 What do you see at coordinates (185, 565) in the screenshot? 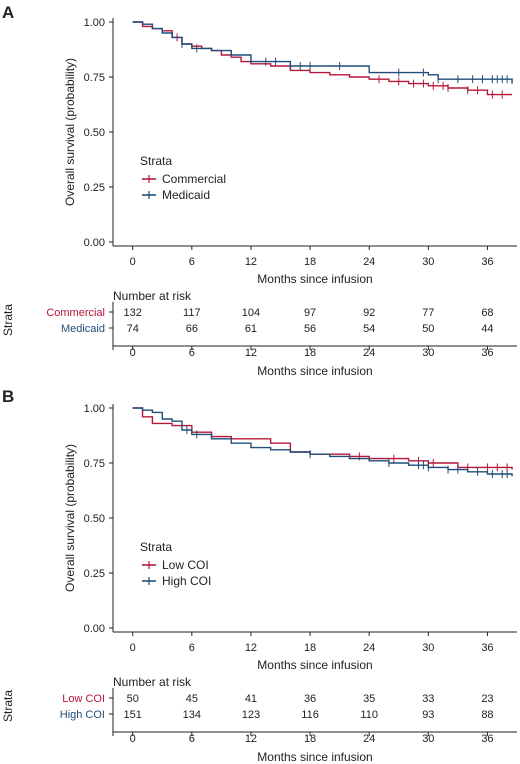
I see `legend-entry: Low COI` at bounding box center [185, 565].